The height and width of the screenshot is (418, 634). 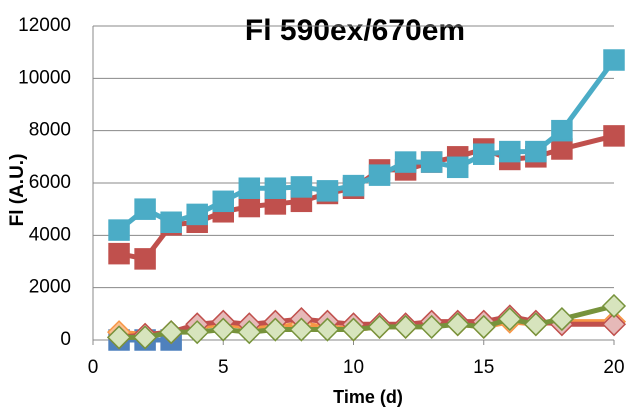 What do you see at coordinates (483, 367) in the screenshot?
I see `x-tick-label: 15` at bounding box center [483, 367].